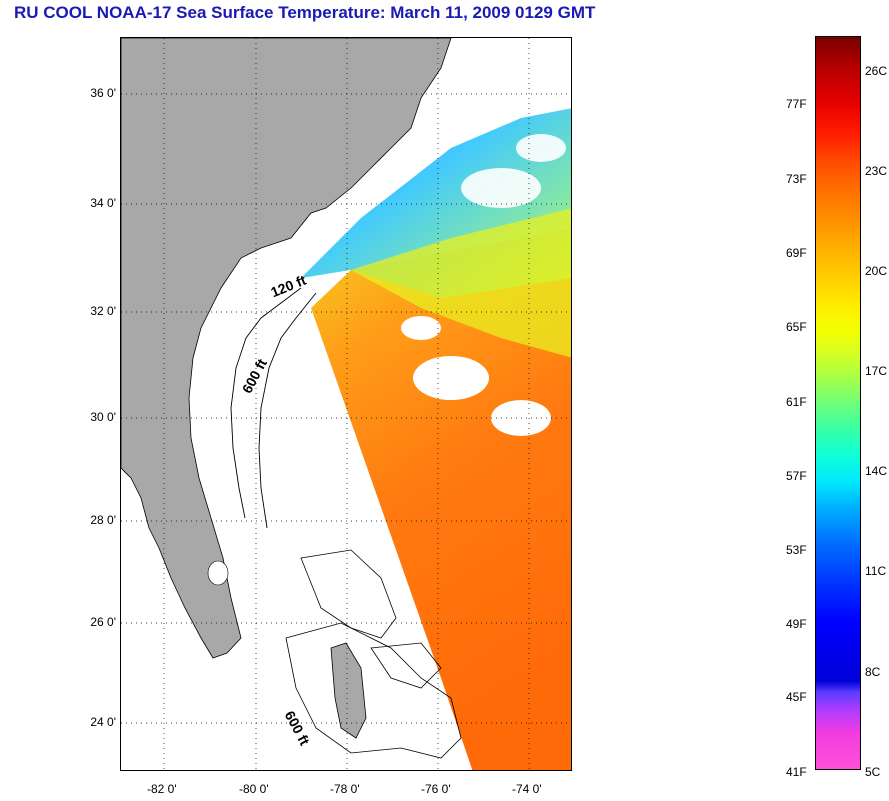  What do you see at coordinates (796, 104) in the screenshot?
I see `colorbar-f-label: 77F` at bounding box center [796, 104].